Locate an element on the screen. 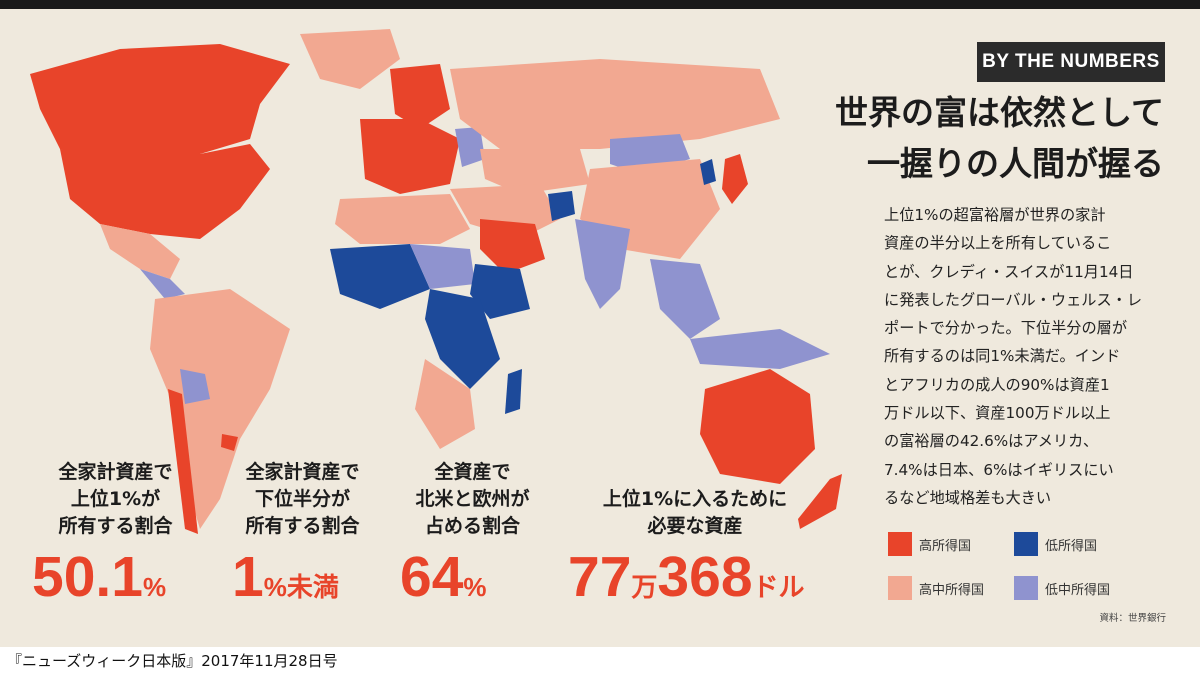 Image resolution: width=1200 pixels, height=679 pixels. japan-region is located at coordinates (735, 179).